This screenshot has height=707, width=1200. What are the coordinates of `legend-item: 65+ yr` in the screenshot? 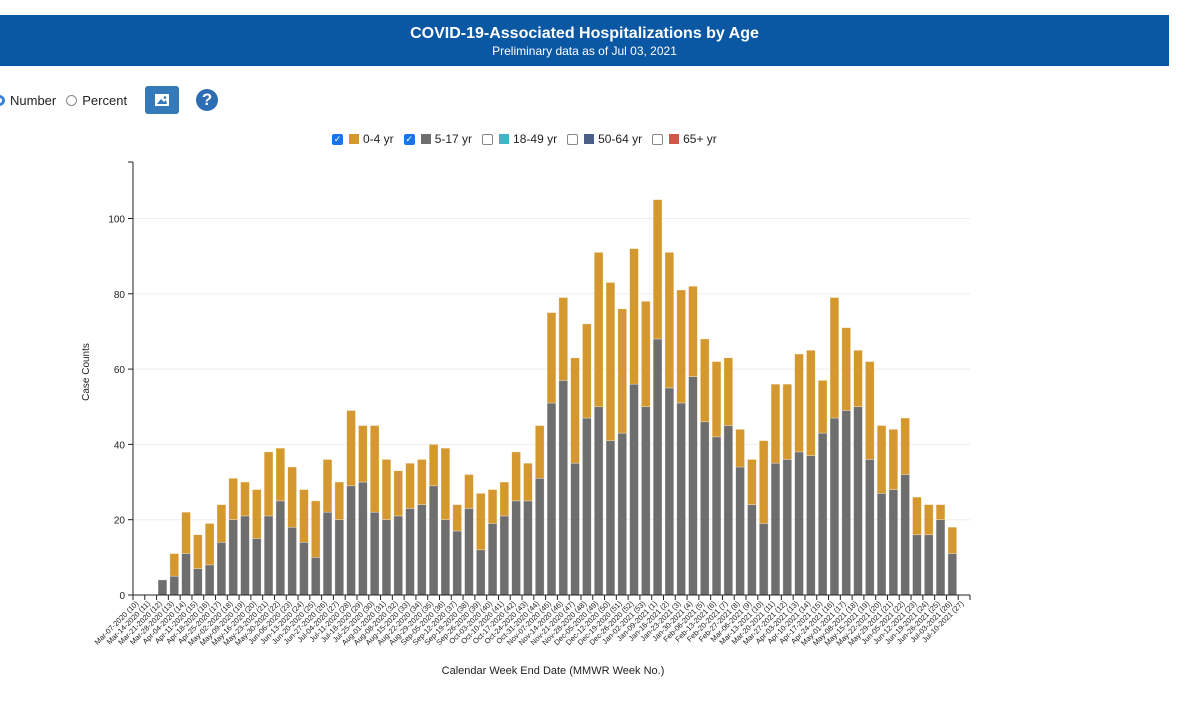 It's located at (684, 139).